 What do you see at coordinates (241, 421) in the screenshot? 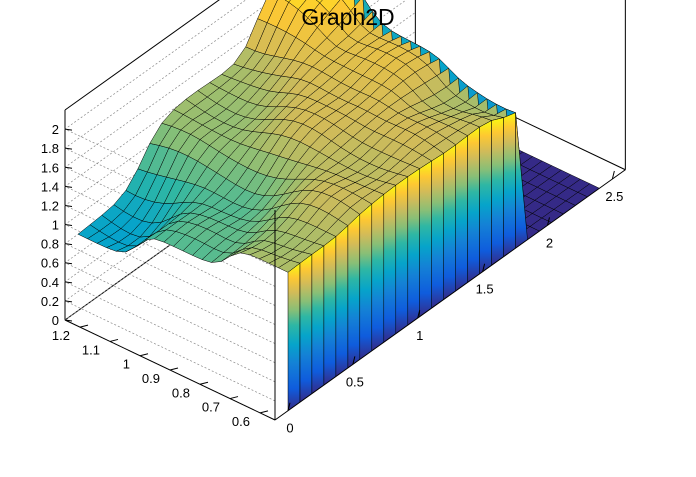
I see `y-tick-label: 0.6` at bounding box center [241, 421].